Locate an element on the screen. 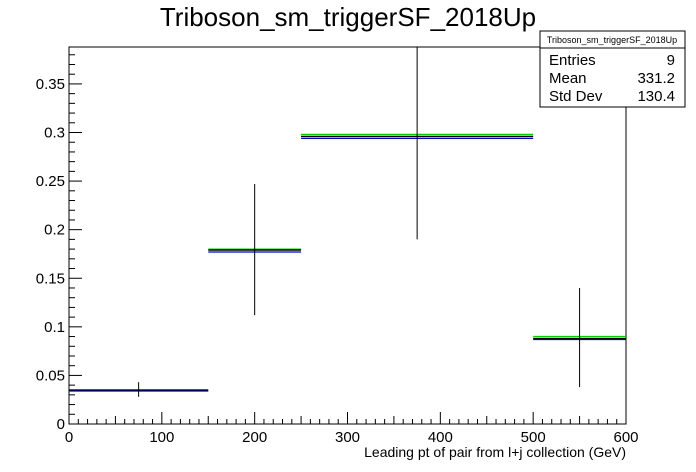 The width and height of the screenshot is (696, 472). x-tick-label: 0 is located at coordinates (69, 437).